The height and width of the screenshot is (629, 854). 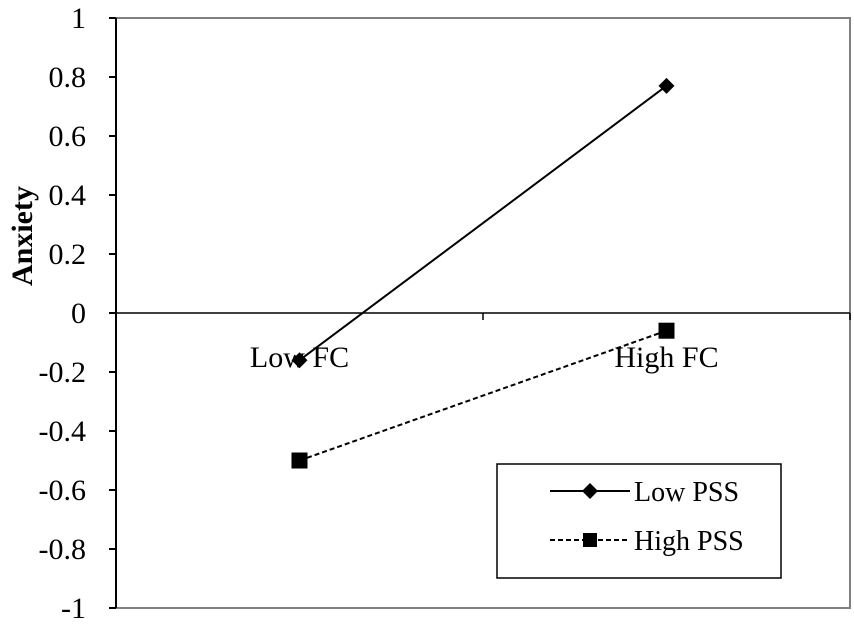 What do you see at coordinates (63, 372) in the screenshot?
I see `y-tick-label: -0.2` at bounding box center [63, 372].